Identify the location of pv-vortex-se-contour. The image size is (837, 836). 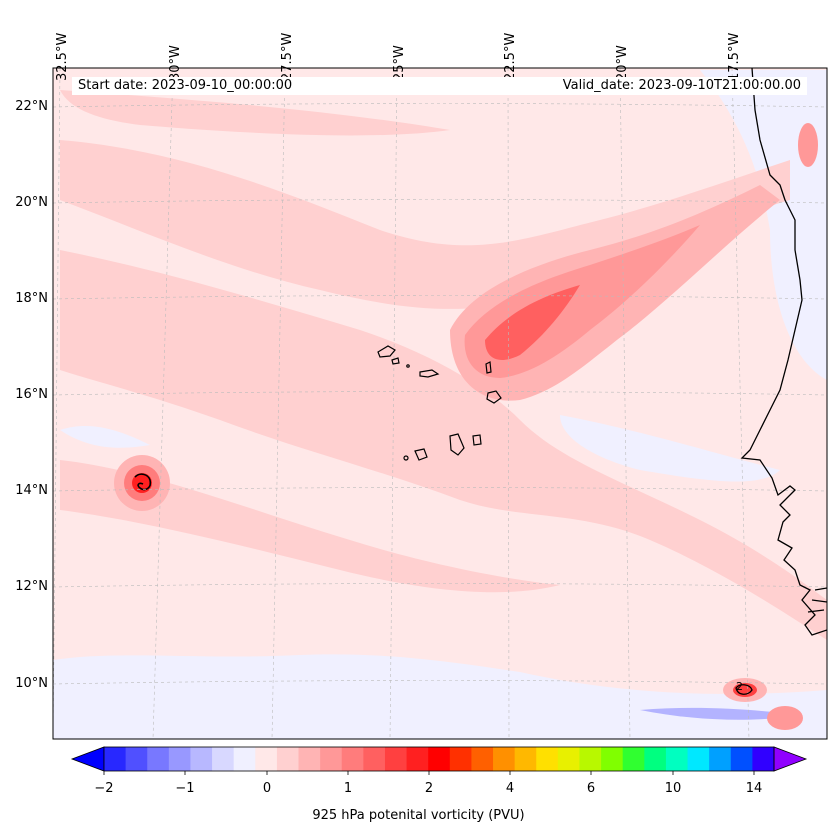
(744, 689).